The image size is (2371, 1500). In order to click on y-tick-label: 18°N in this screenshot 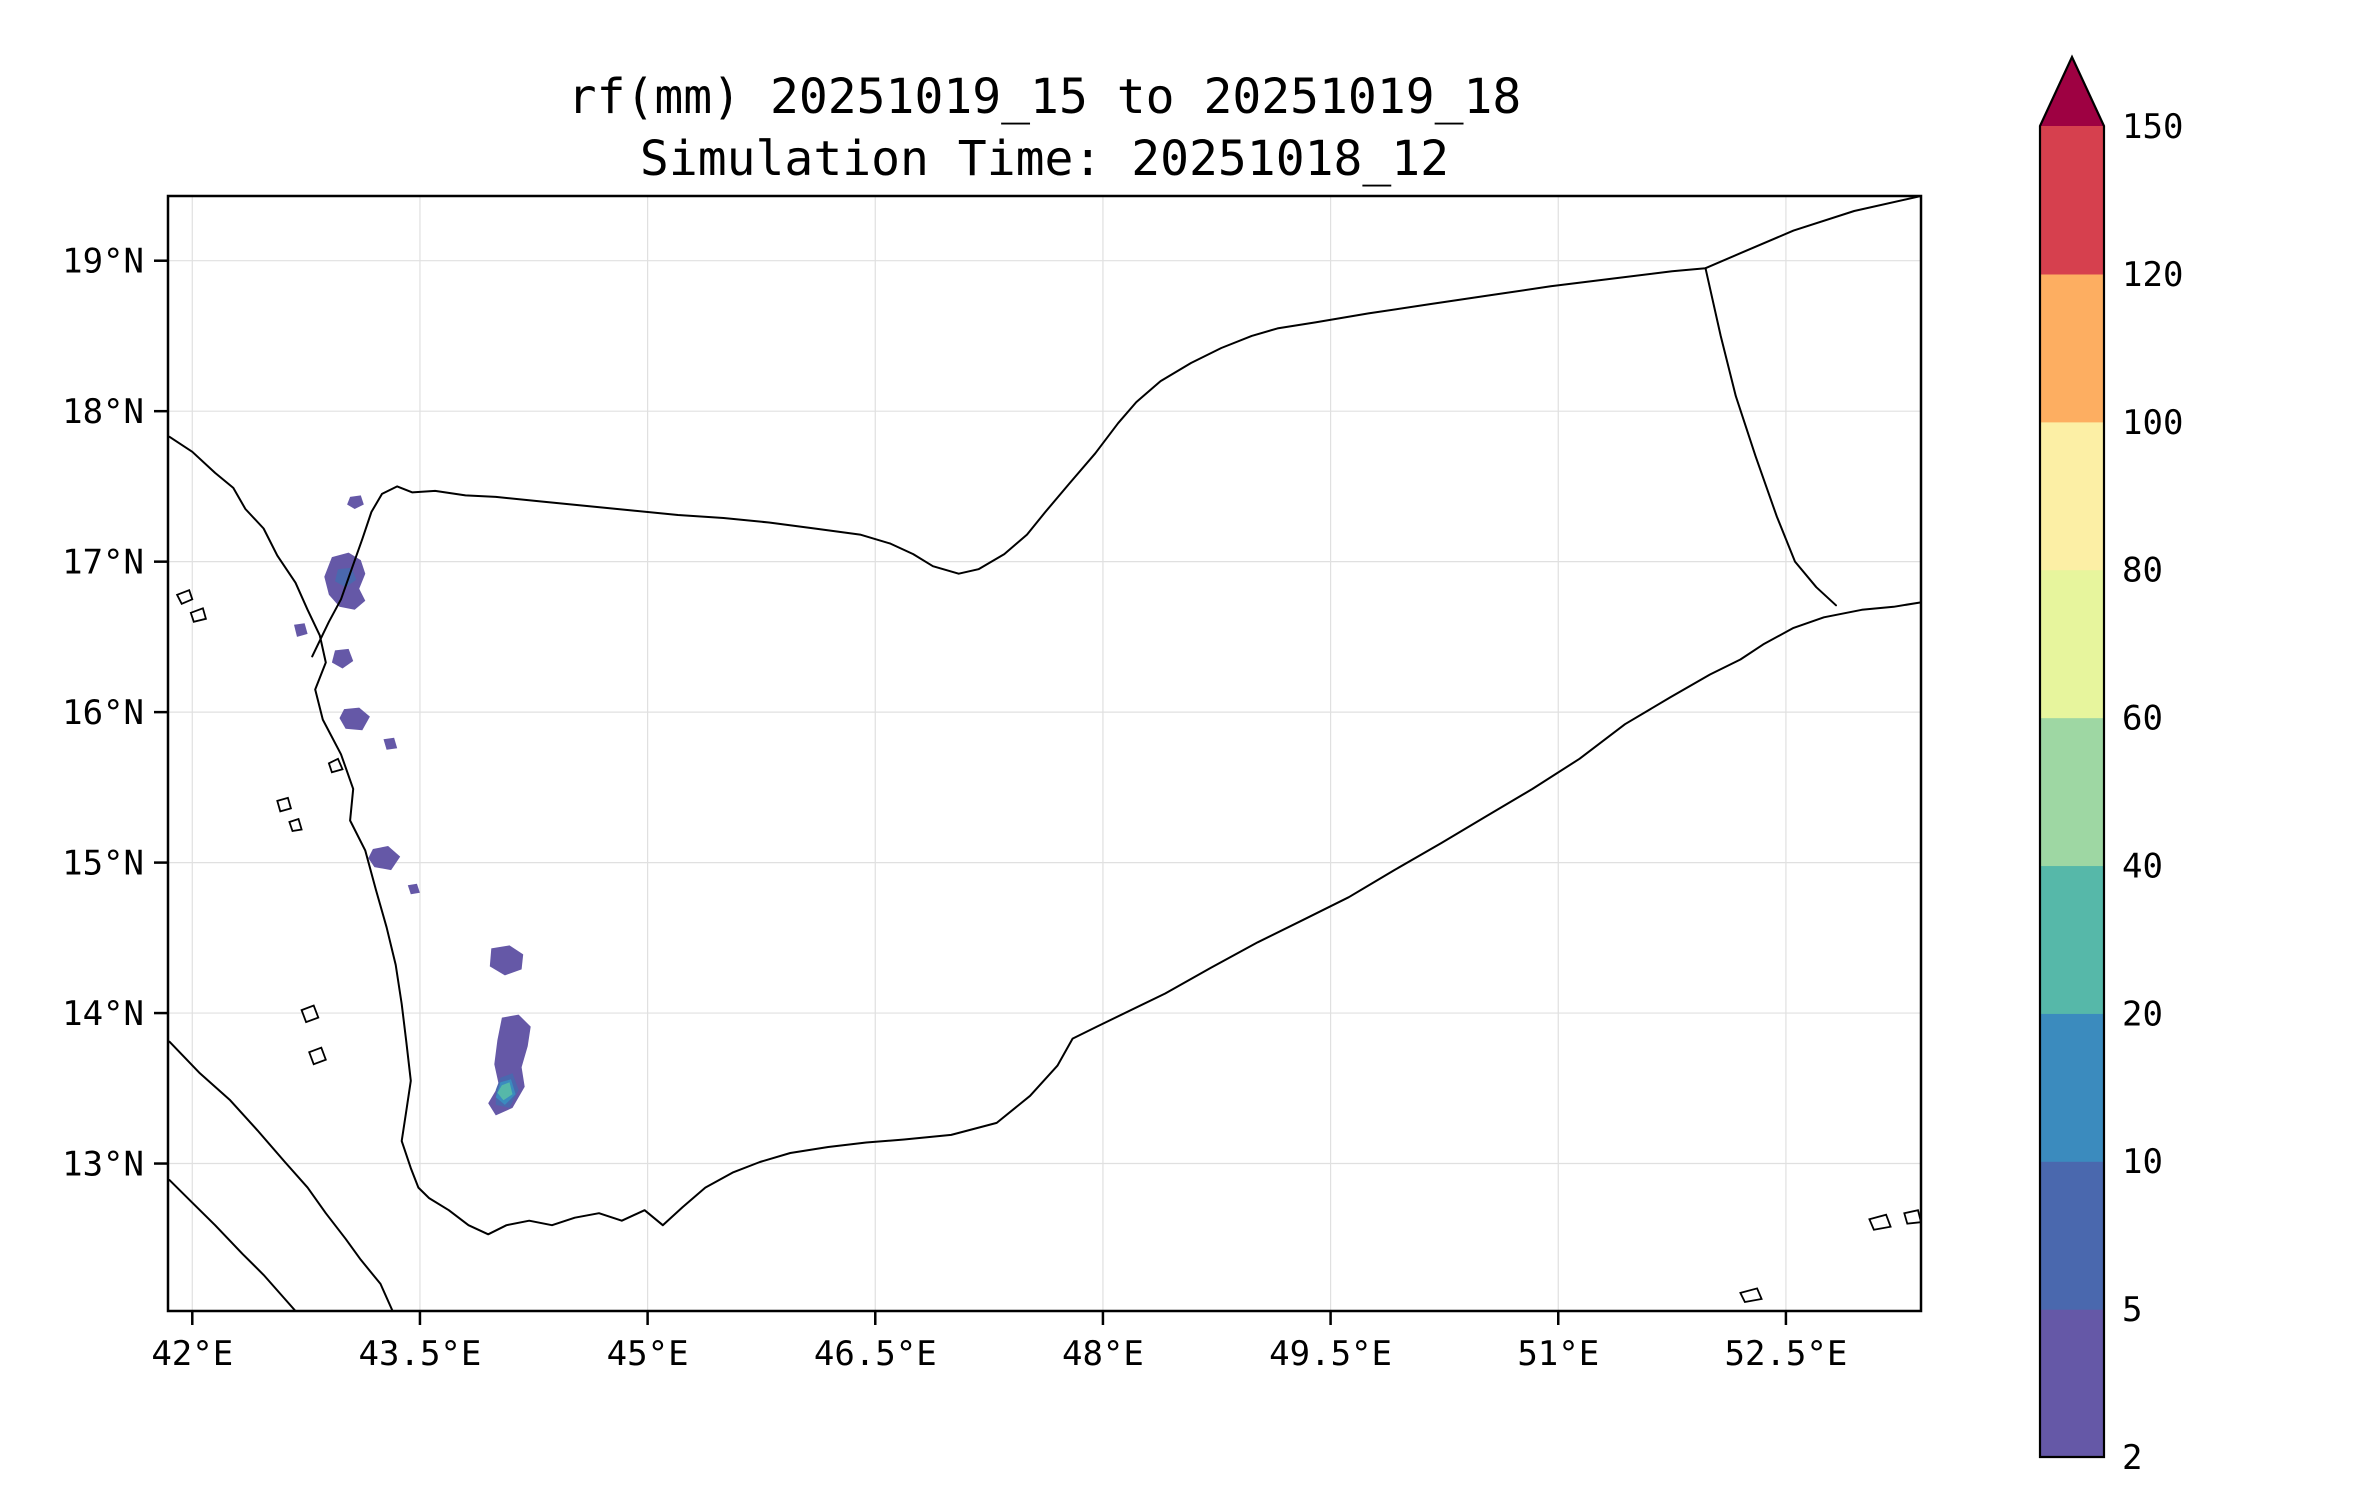, I will do `click(103, 412)`.